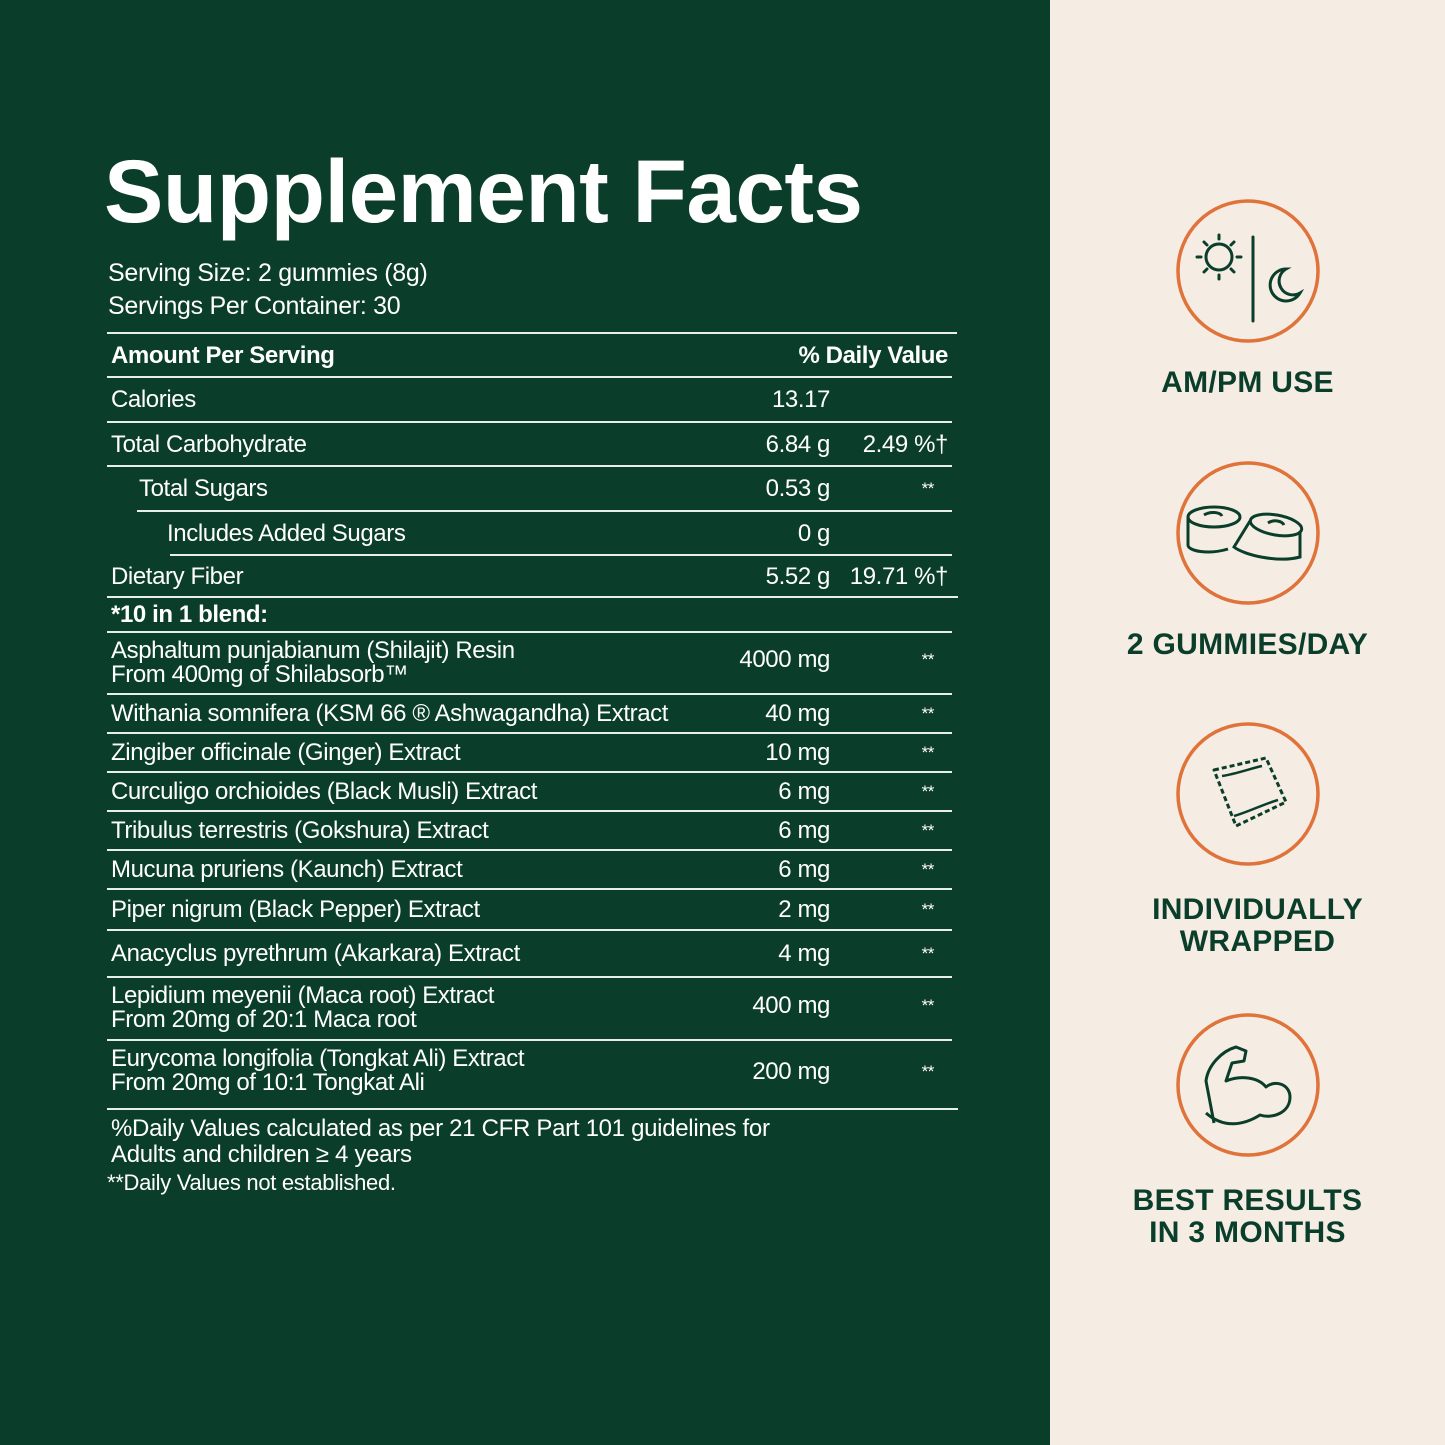 The width and height of the screenshot is (1445, 1445). I want to click on table-row: Total Carbohydrate 6.84 g 2.49 %†, so click(529, 444).